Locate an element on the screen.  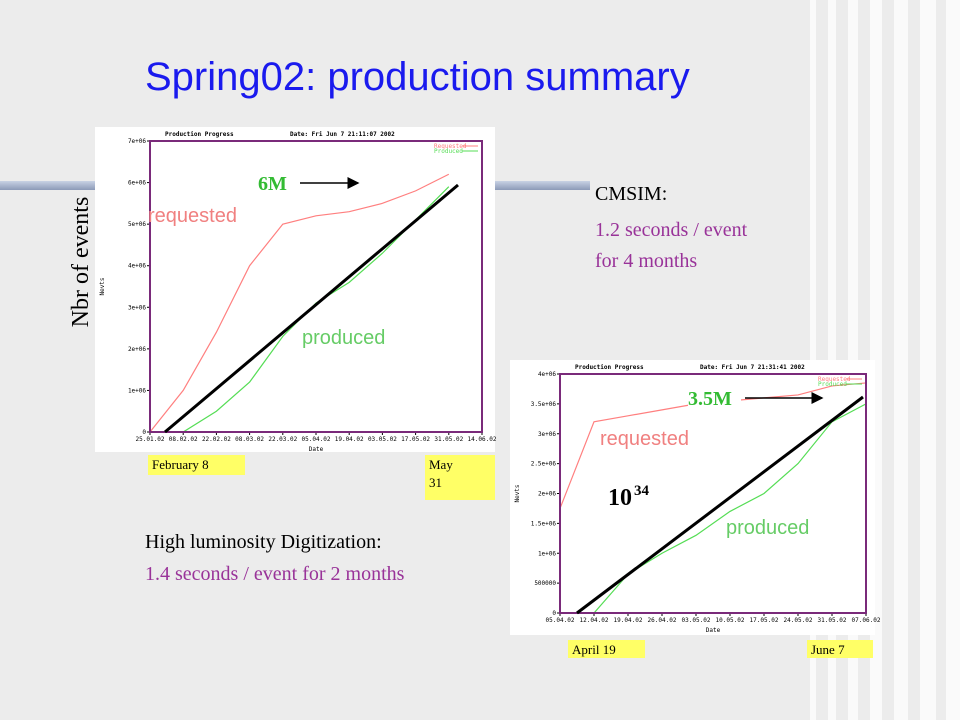
x-tick-label: 14.06.02 is located at coordinates (482, 439).